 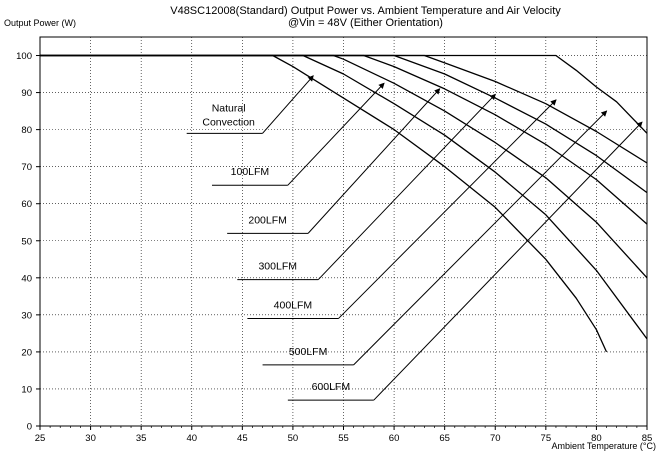 I want to click on x-tick-label: 35, so click(x=141, y=438).